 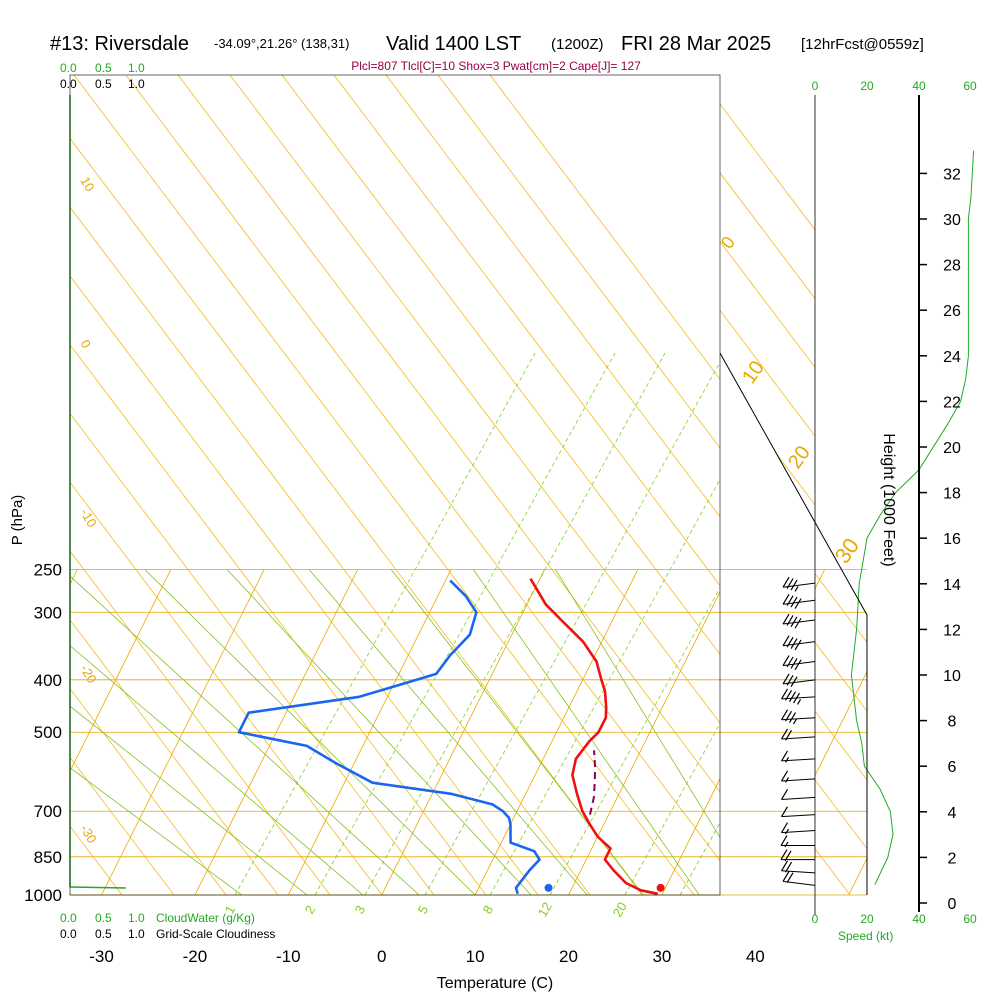 What do you see at coordinates (423, 910) in the screenshot?
I see `mixing-ratio-label: 5` at bounding box center [423, 910].